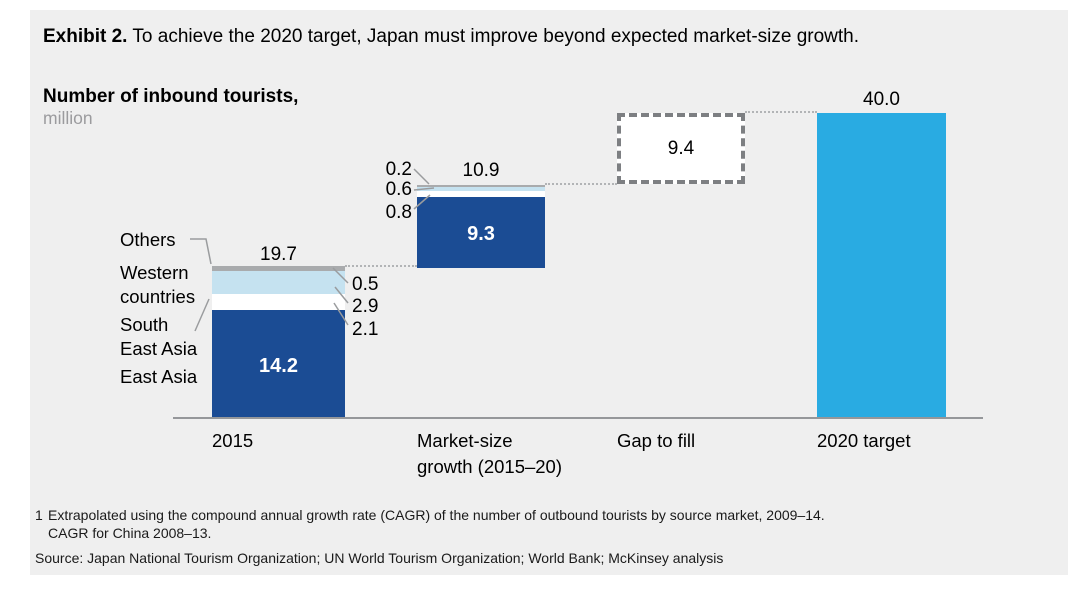 Image resolution: width=1080 pixels, height=593 pixels. Describe the element at coordinates (381, 266) in the screenshot. I see `connector-2015-to-growth` at that location.